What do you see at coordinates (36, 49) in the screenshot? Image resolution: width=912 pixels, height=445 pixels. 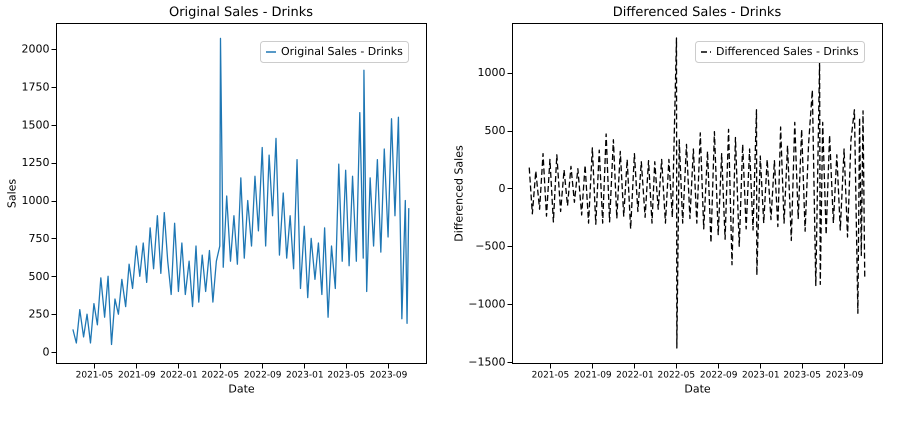 I see `y-tick-label: 2000` at bounding box center [36, 49].